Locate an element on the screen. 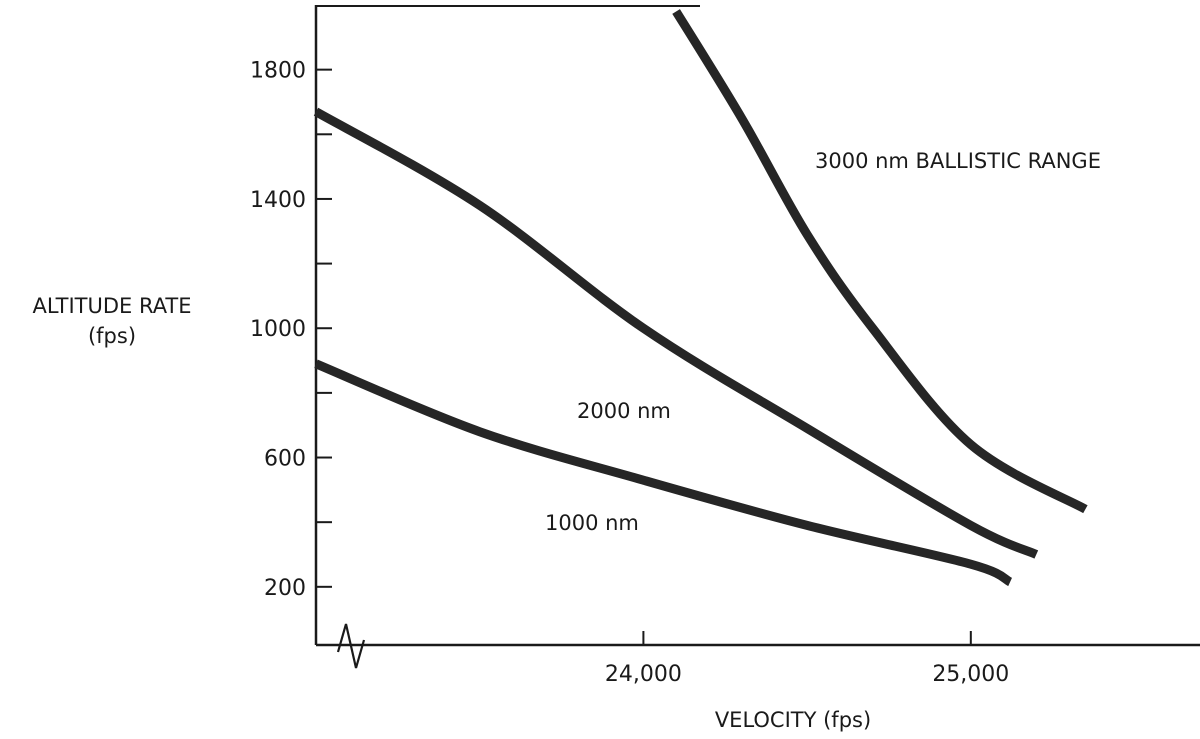 Image resolution: width=1200 pixels, height=739 pixels. y-tick-label: 600 is located at coordinates (285, 459).